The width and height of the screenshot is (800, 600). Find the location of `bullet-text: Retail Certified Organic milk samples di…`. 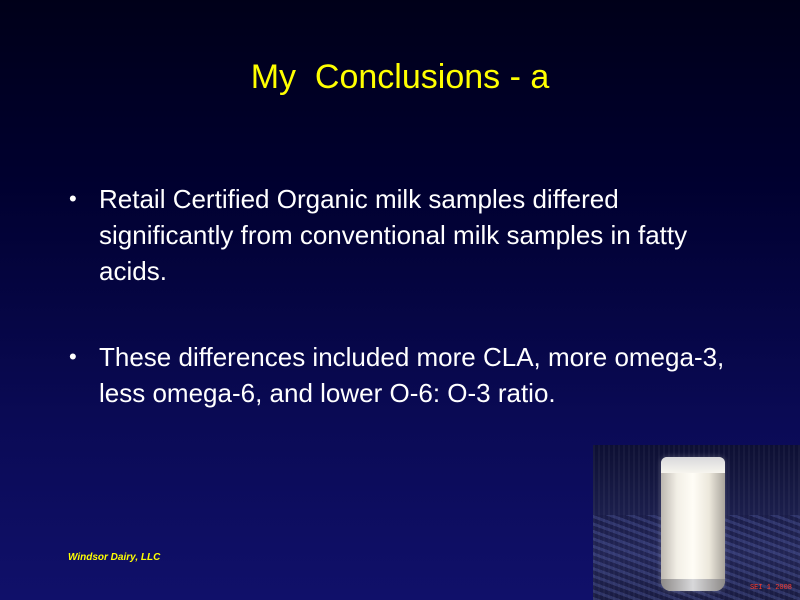

bullet-text: Retail Certified Organic milk samples di… is located at coordinates (393, 235).